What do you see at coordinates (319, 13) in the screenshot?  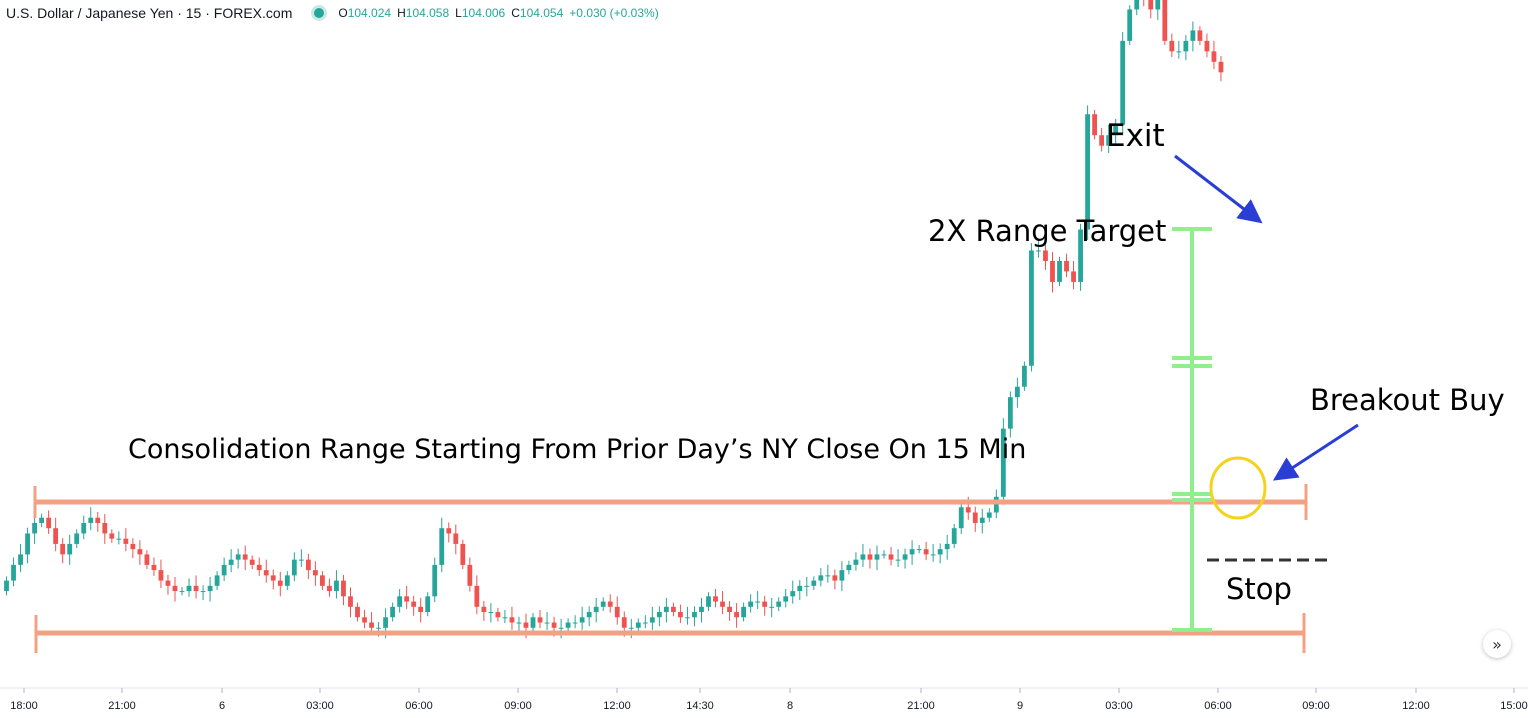 I see `market-status-dot-icon` at bounding box center [319, 13].